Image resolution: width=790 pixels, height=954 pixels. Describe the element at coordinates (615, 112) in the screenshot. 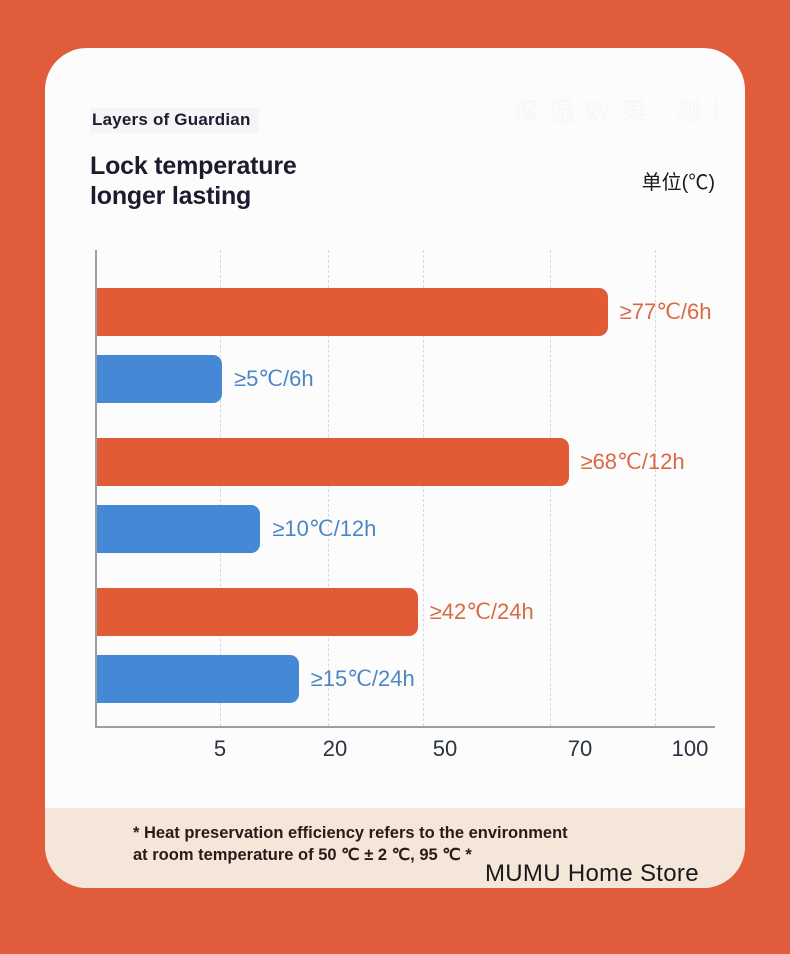

I see `top-watermark: 保温效果 测试` at that location.